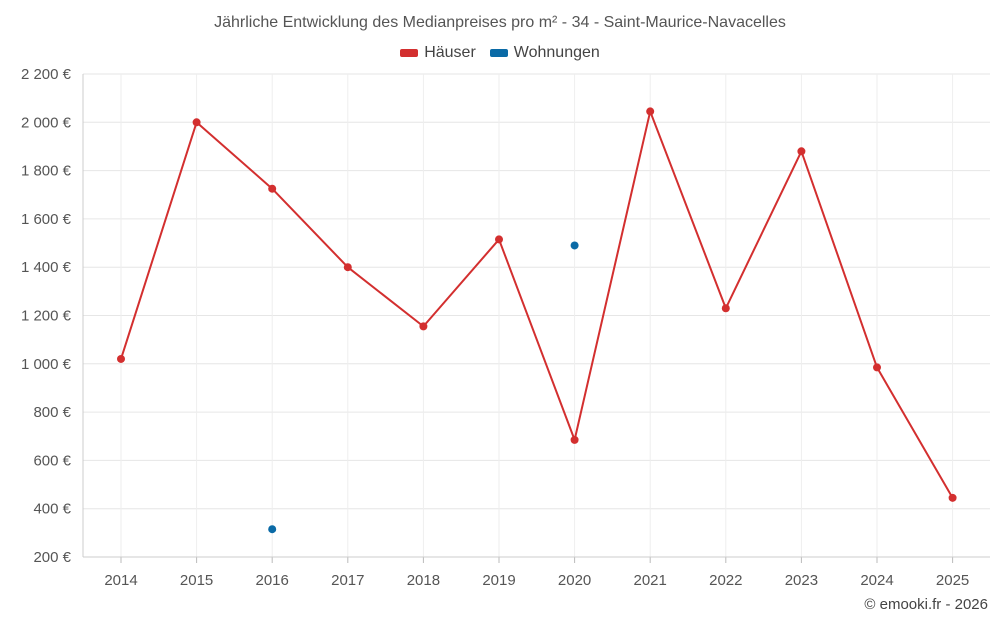 This screenshot has width=1000, height=625. I want to click on y-tick-label: 200 €, so click(52, 557).